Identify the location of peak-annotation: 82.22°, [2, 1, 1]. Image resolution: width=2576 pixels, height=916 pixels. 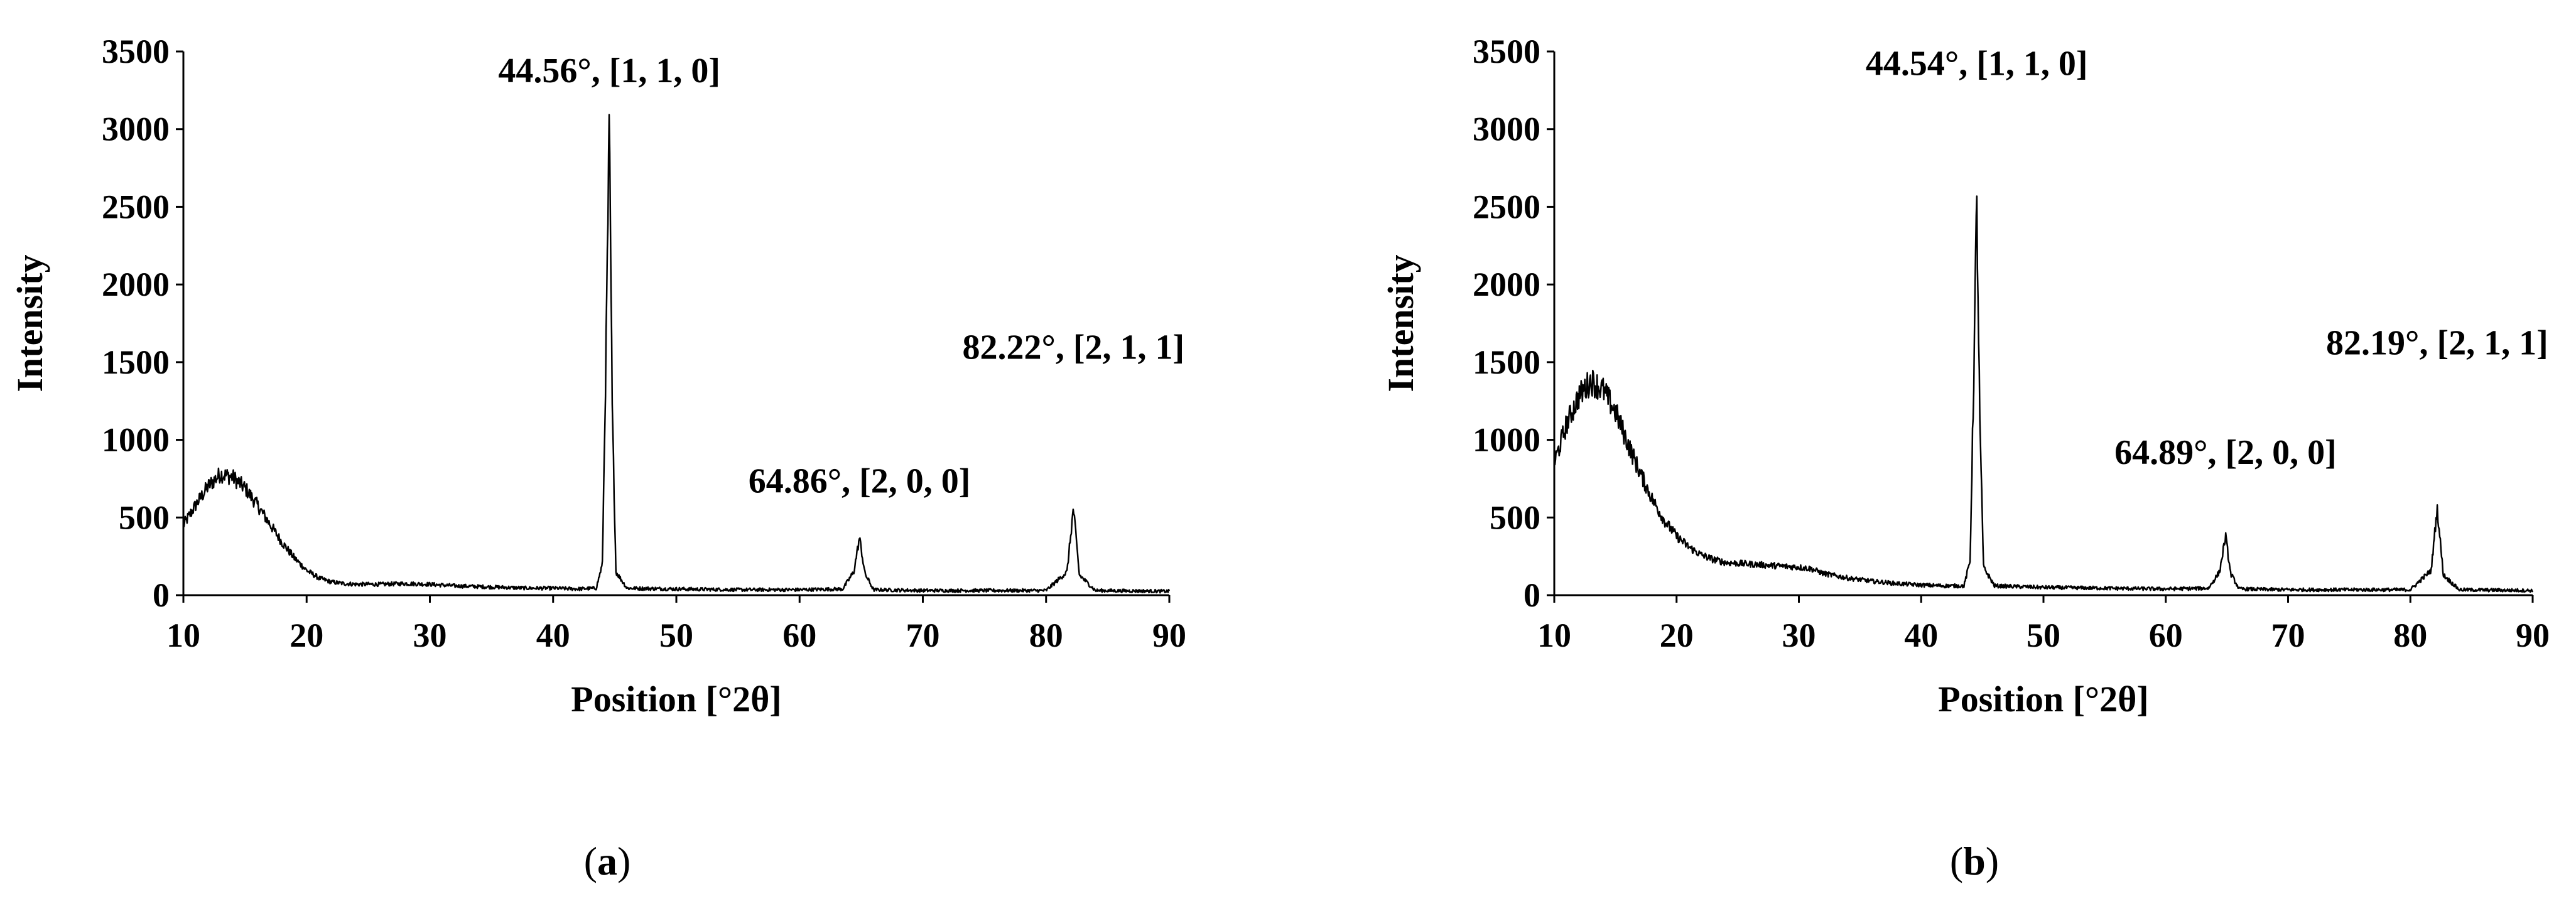
(1073, 347).